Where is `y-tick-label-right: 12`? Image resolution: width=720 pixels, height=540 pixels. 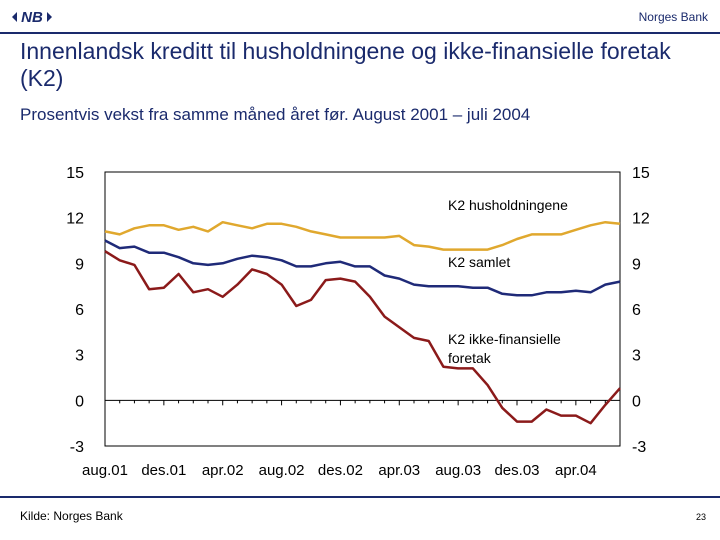
y-tick-label-right: 12 is located at coordinates (641, 219).